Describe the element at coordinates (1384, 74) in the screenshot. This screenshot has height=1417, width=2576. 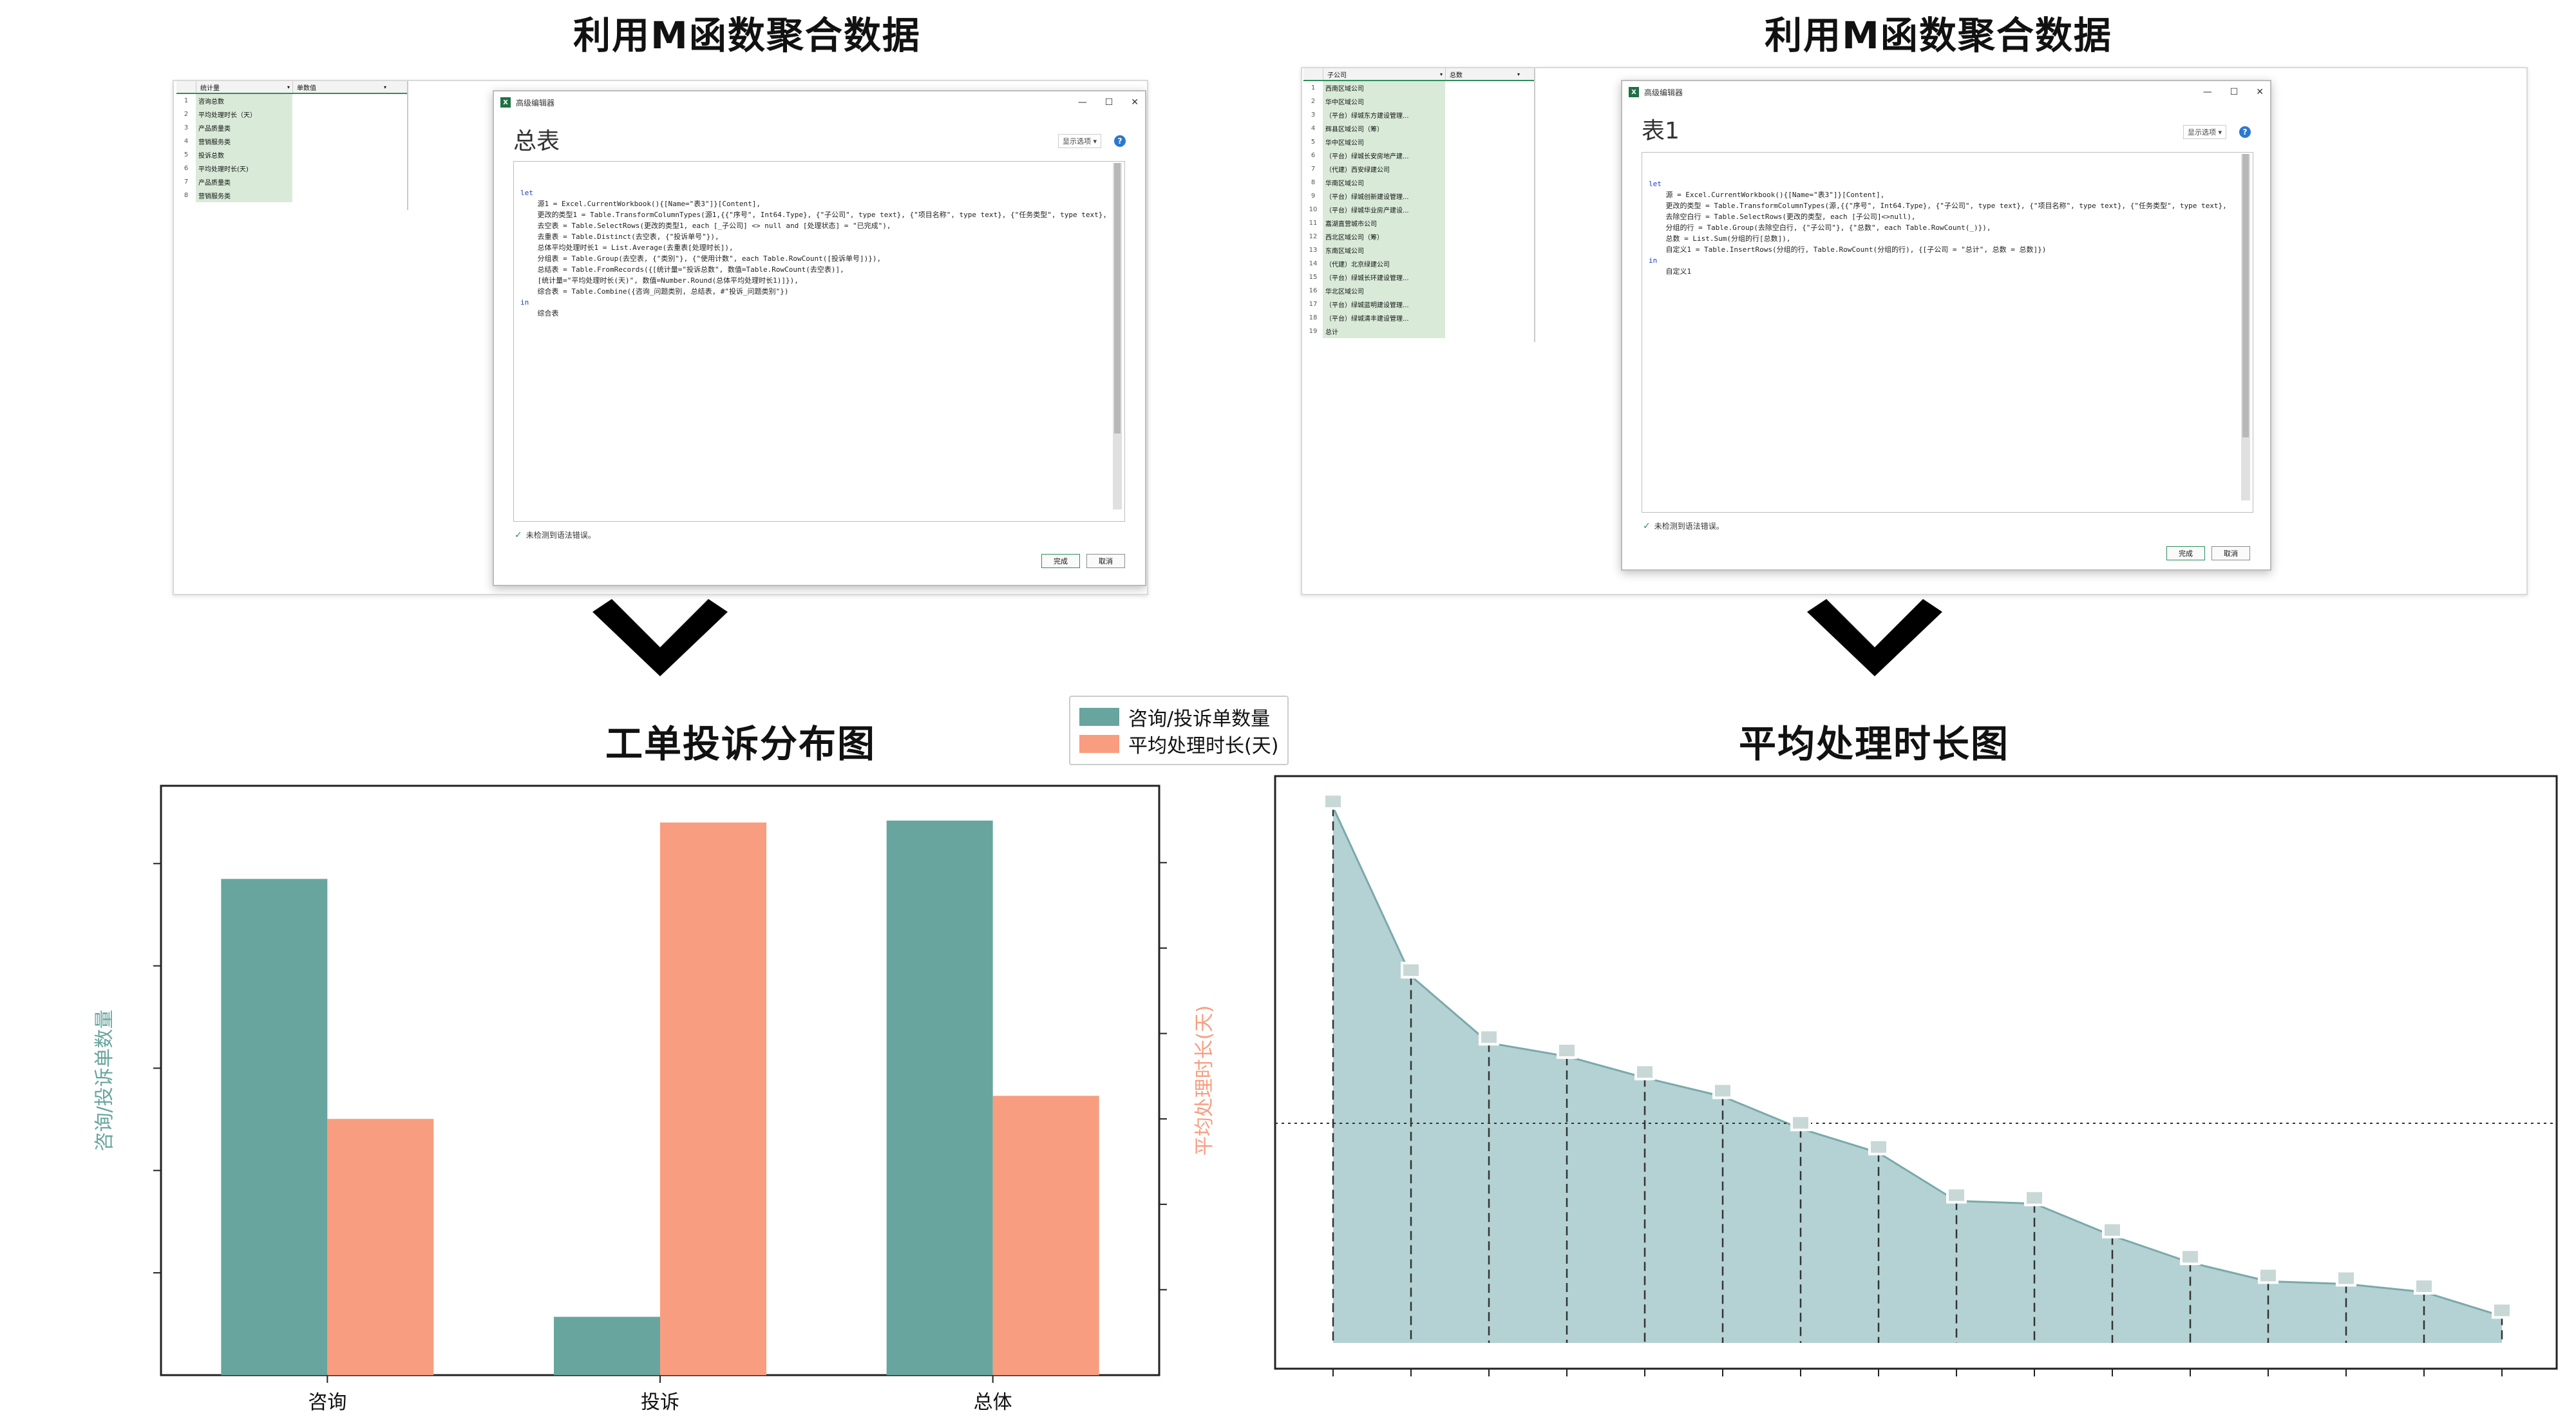
I see `column-header: 子公司 ▾` at that location.